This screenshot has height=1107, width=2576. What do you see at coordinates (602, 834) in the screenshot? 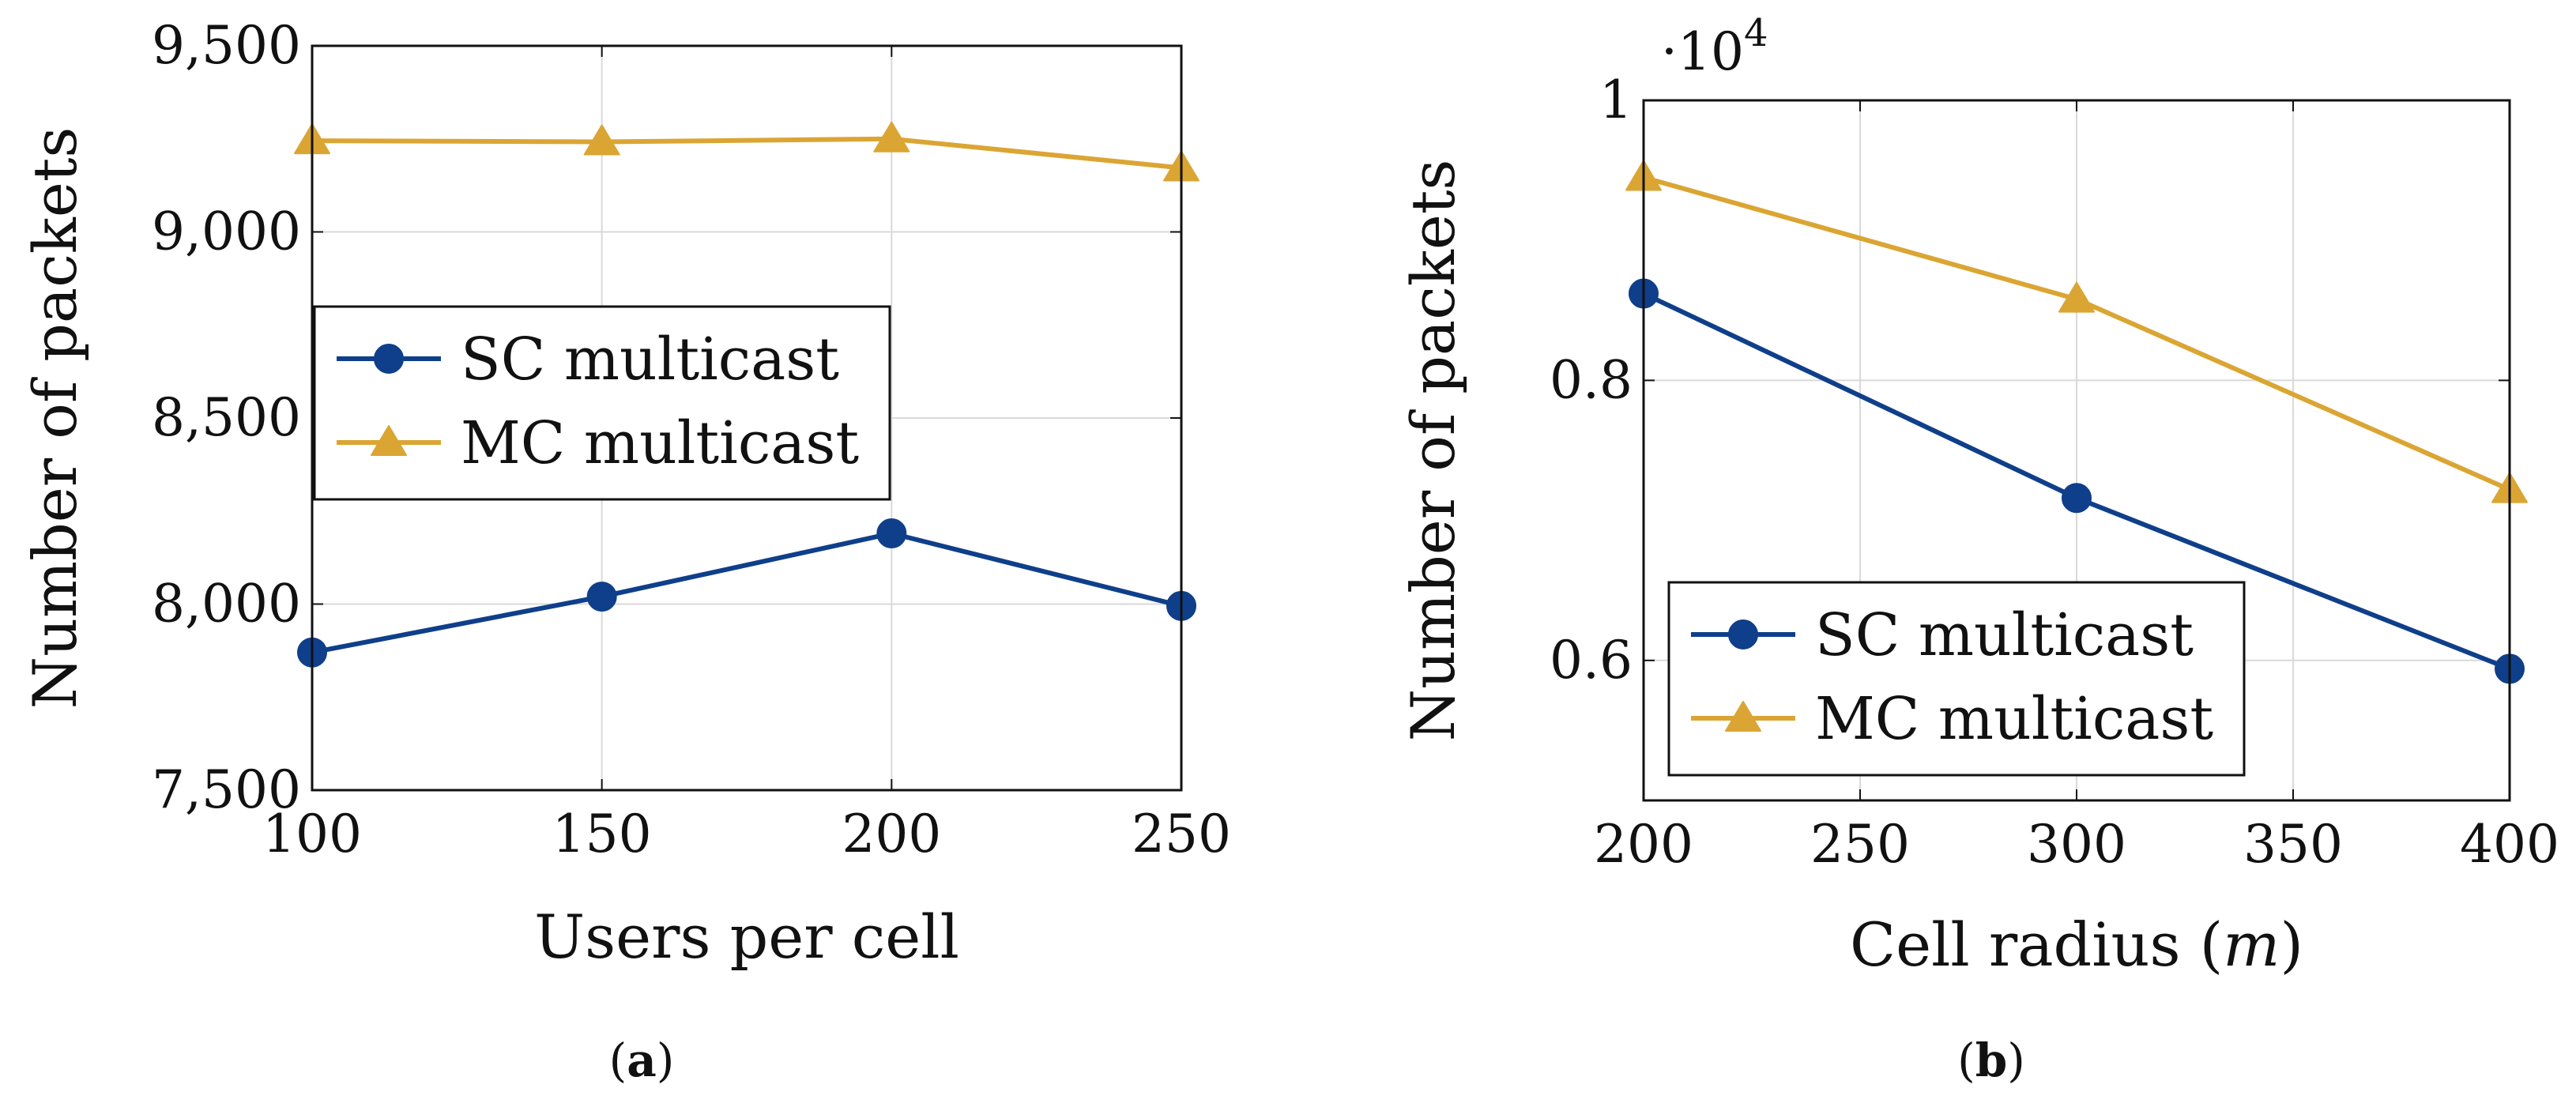
I see `x-tick-label: 150` at bounding box center [602, 834].